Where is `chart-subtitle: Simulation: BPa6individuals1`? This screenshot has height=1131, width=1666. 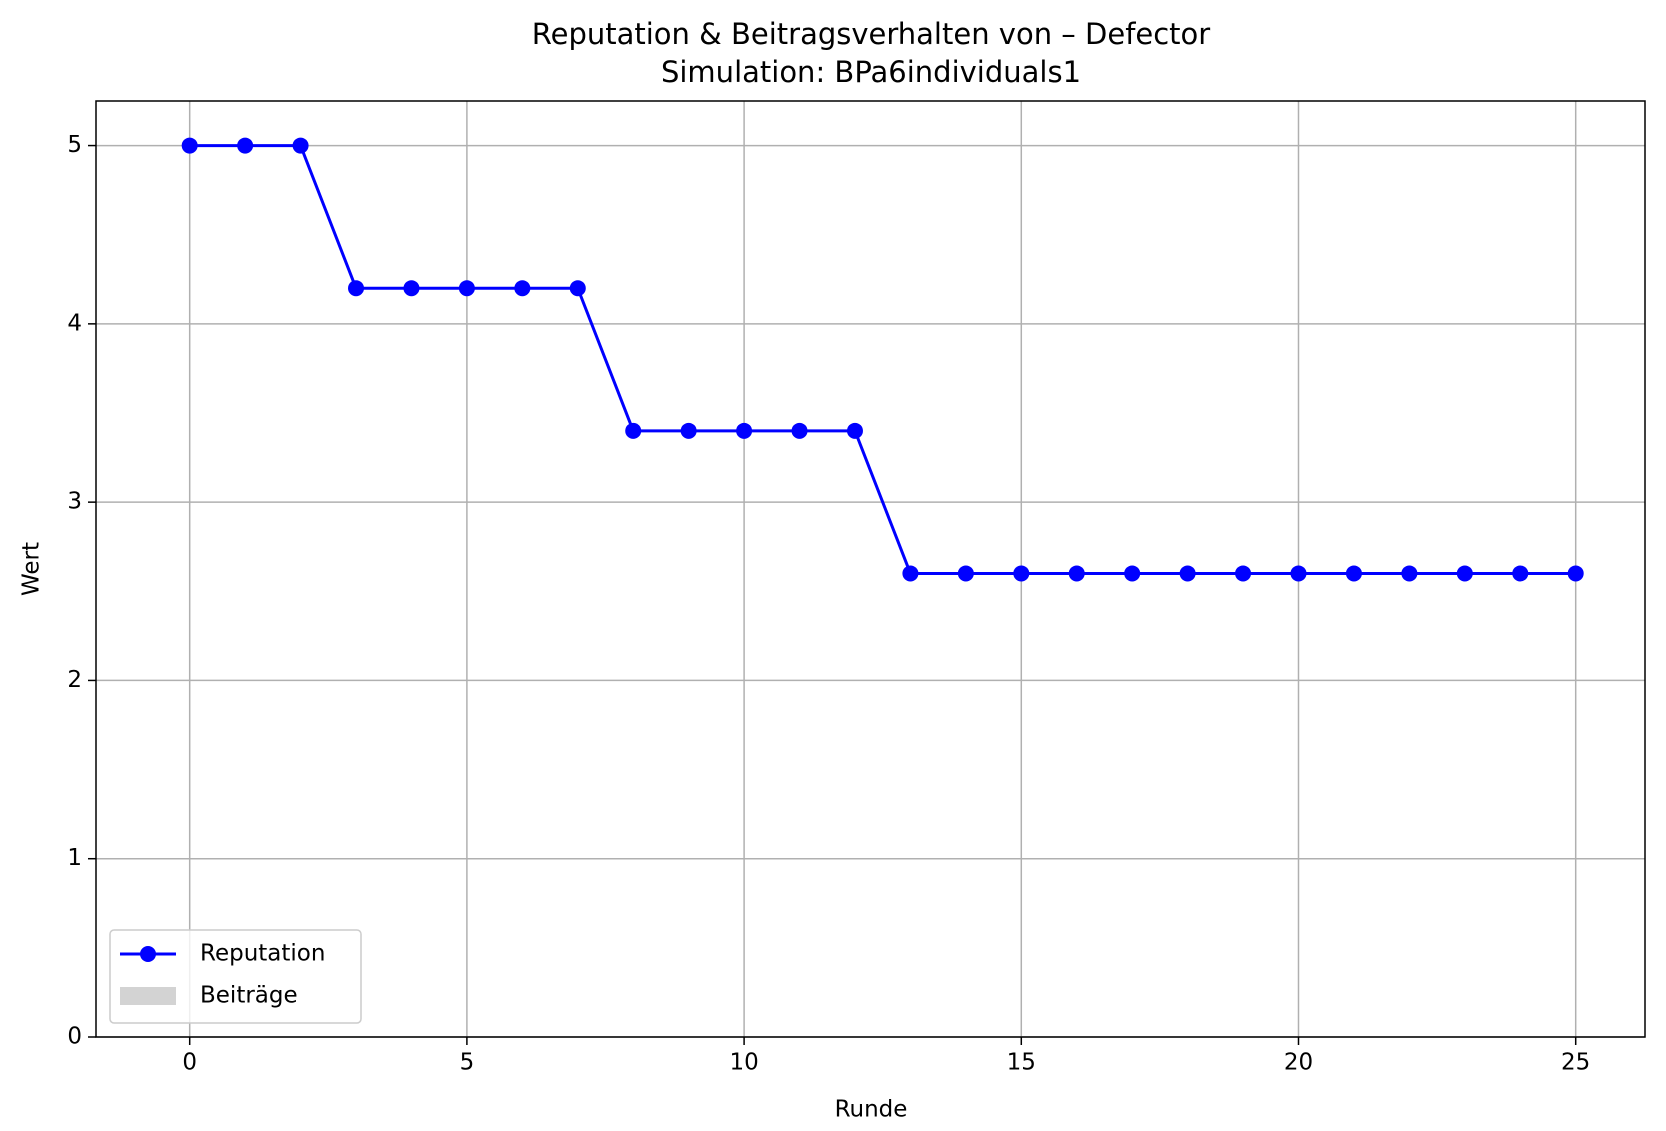
chart-subtitle: Simulation: BPa6individuals1 is located at coordinates (871, 72).